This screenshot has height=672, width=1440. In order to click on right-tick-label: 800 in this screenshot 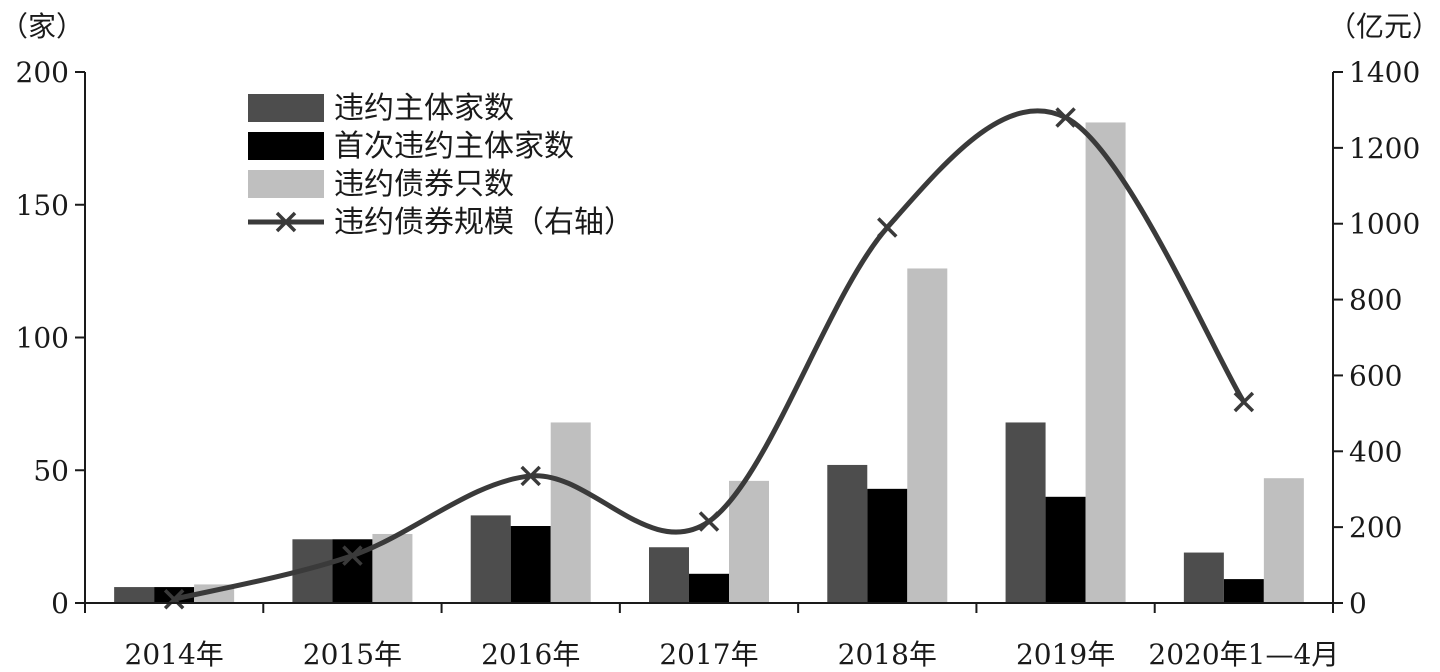, I will do `click(1375, 300)`.